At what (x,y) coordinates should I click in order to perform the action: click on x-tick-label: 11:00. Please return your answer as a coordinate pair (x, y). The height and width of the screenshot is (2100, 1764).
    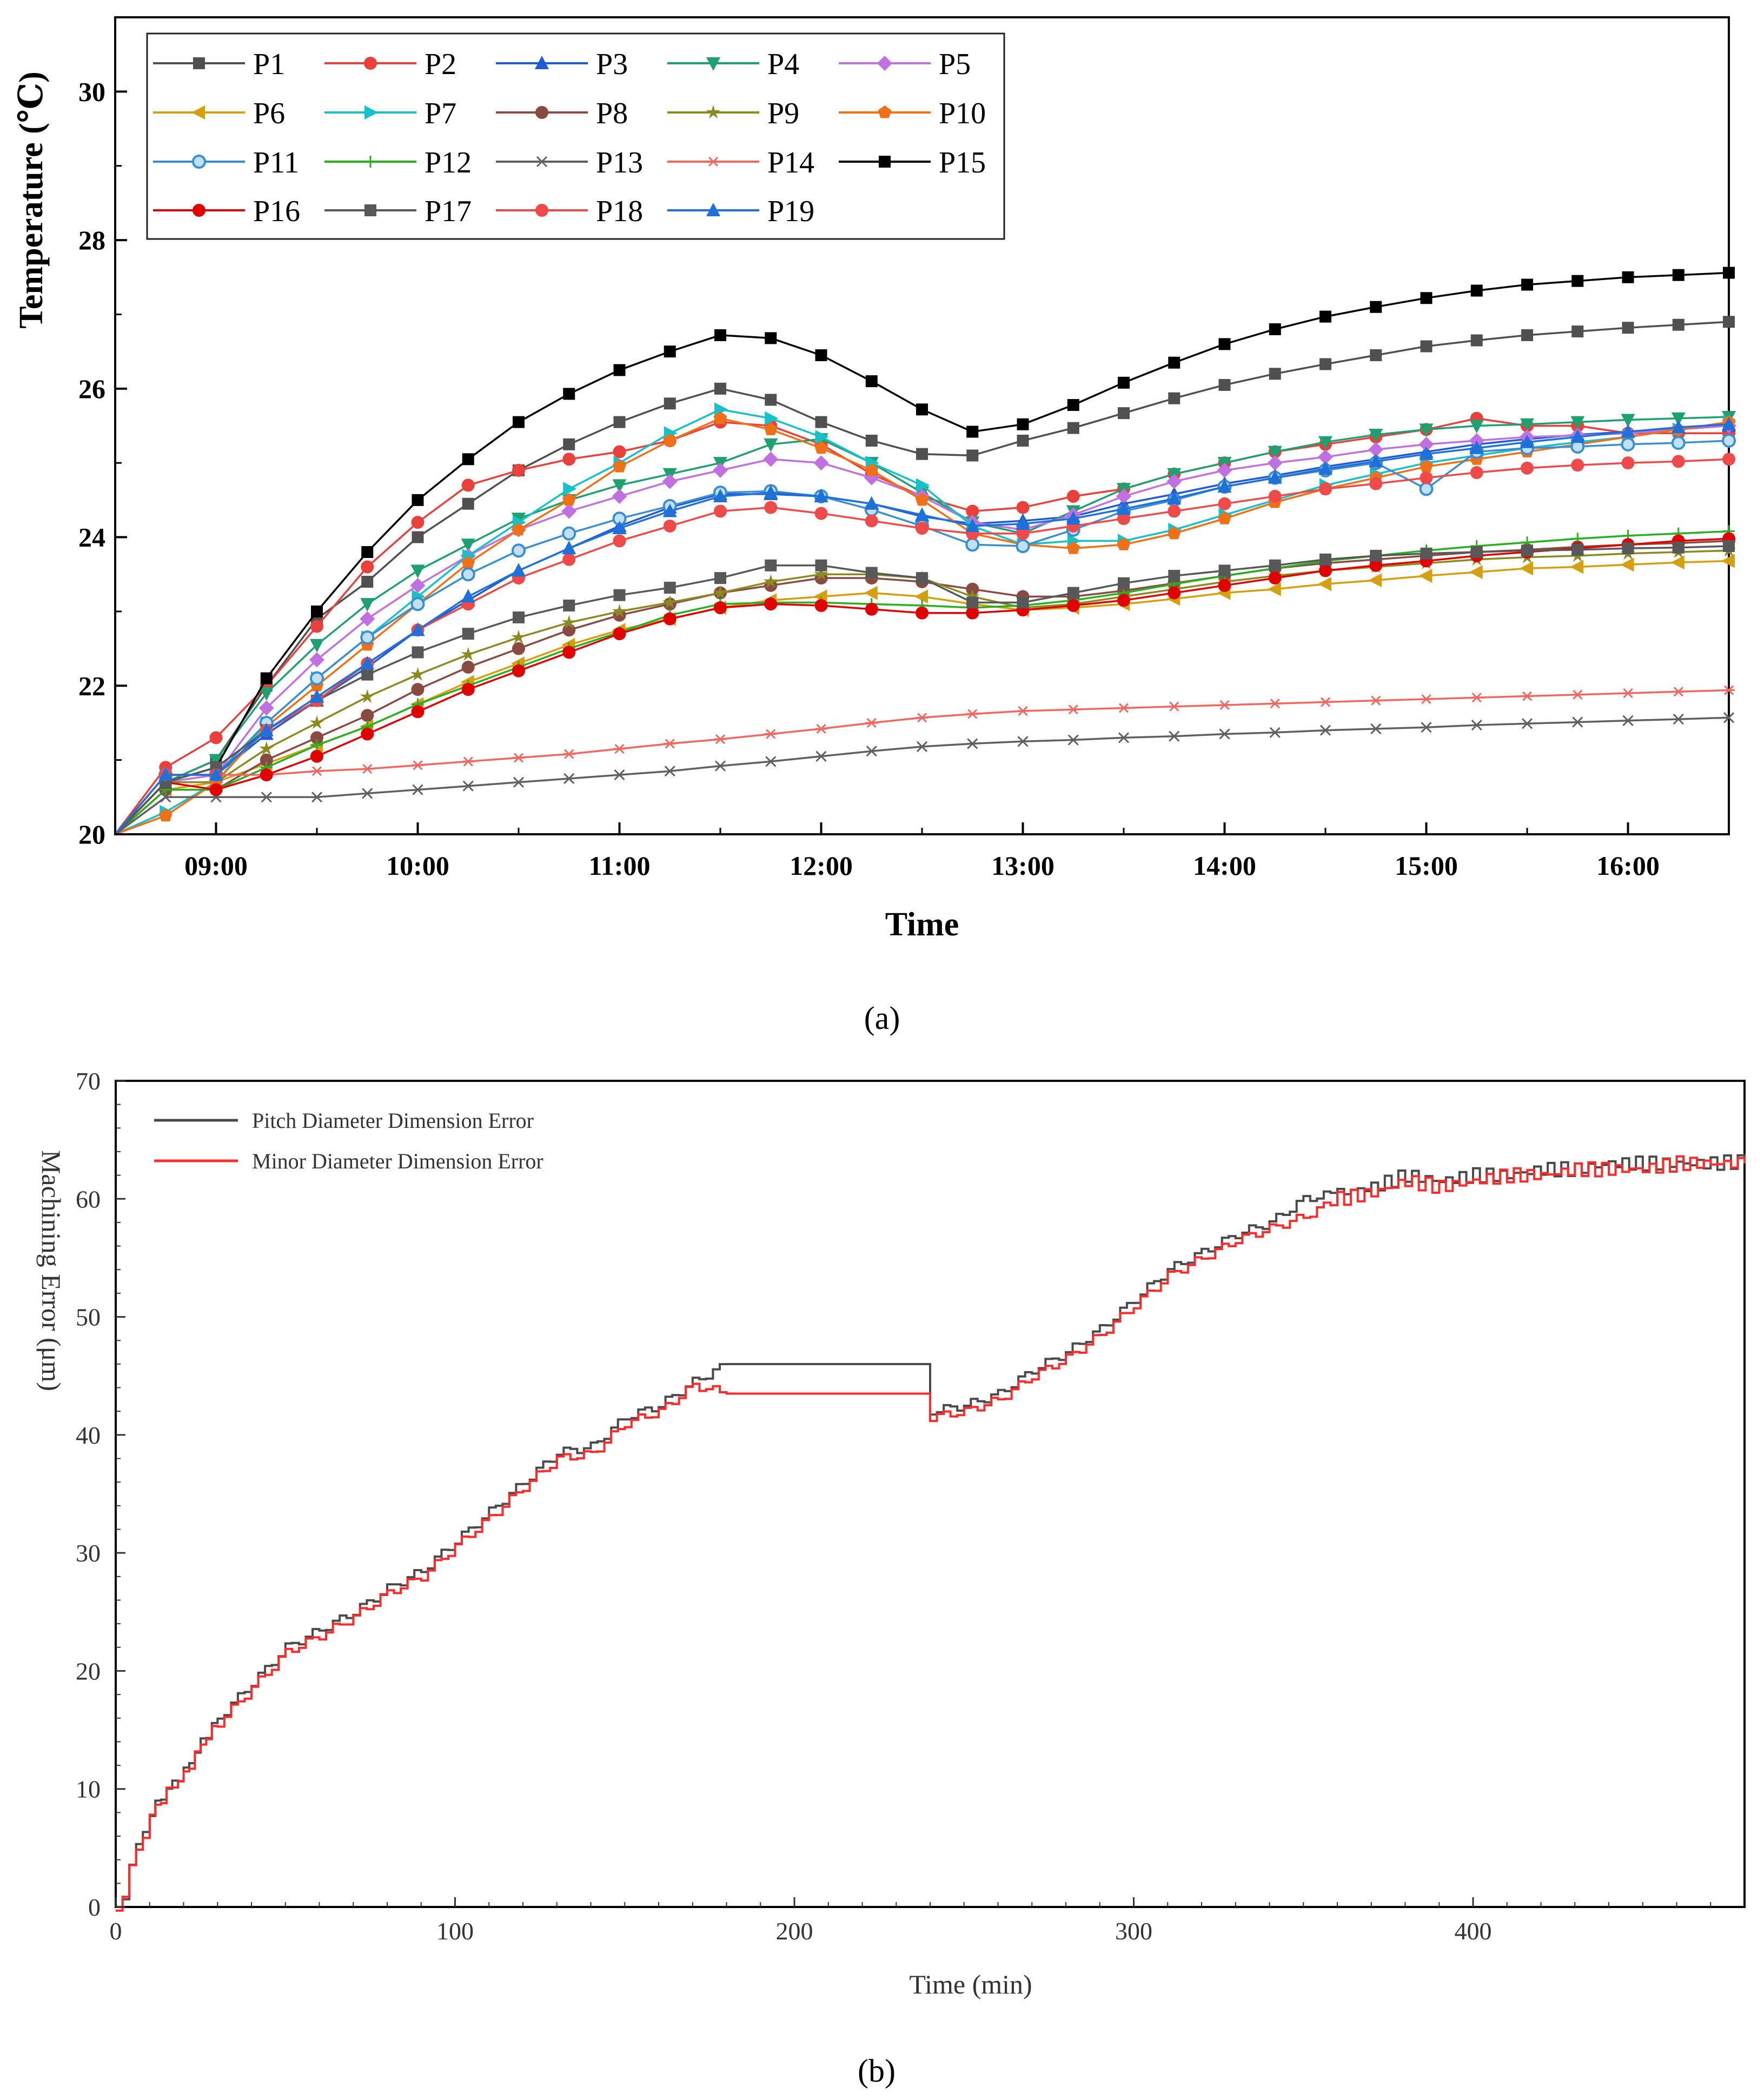
    Looking at the image, I should click on (620, 866).